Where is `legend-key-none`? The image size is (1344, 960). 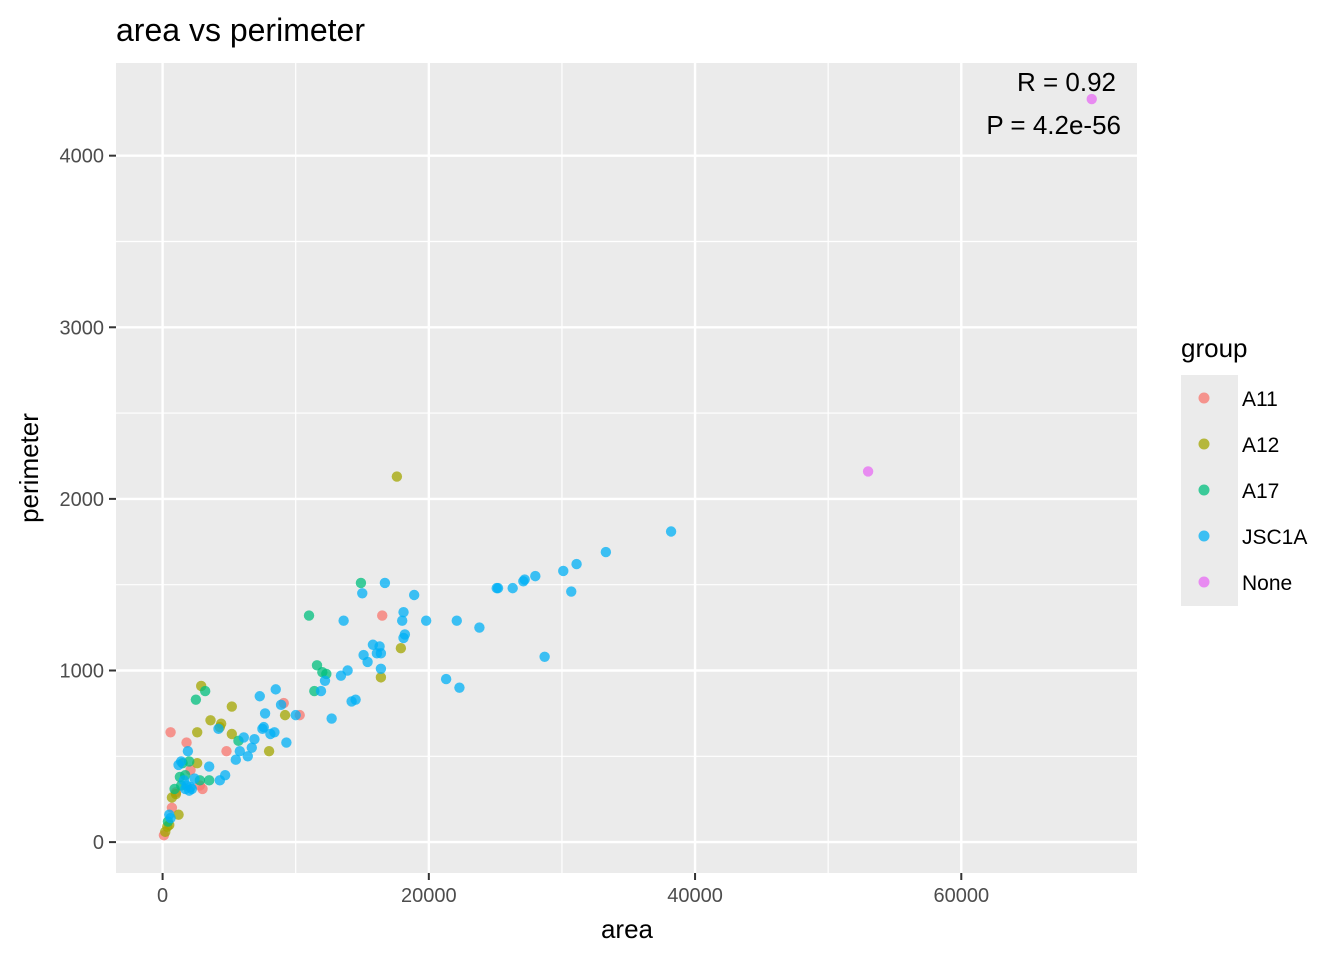 legend-key-none is located at coordinates (1204, 582).